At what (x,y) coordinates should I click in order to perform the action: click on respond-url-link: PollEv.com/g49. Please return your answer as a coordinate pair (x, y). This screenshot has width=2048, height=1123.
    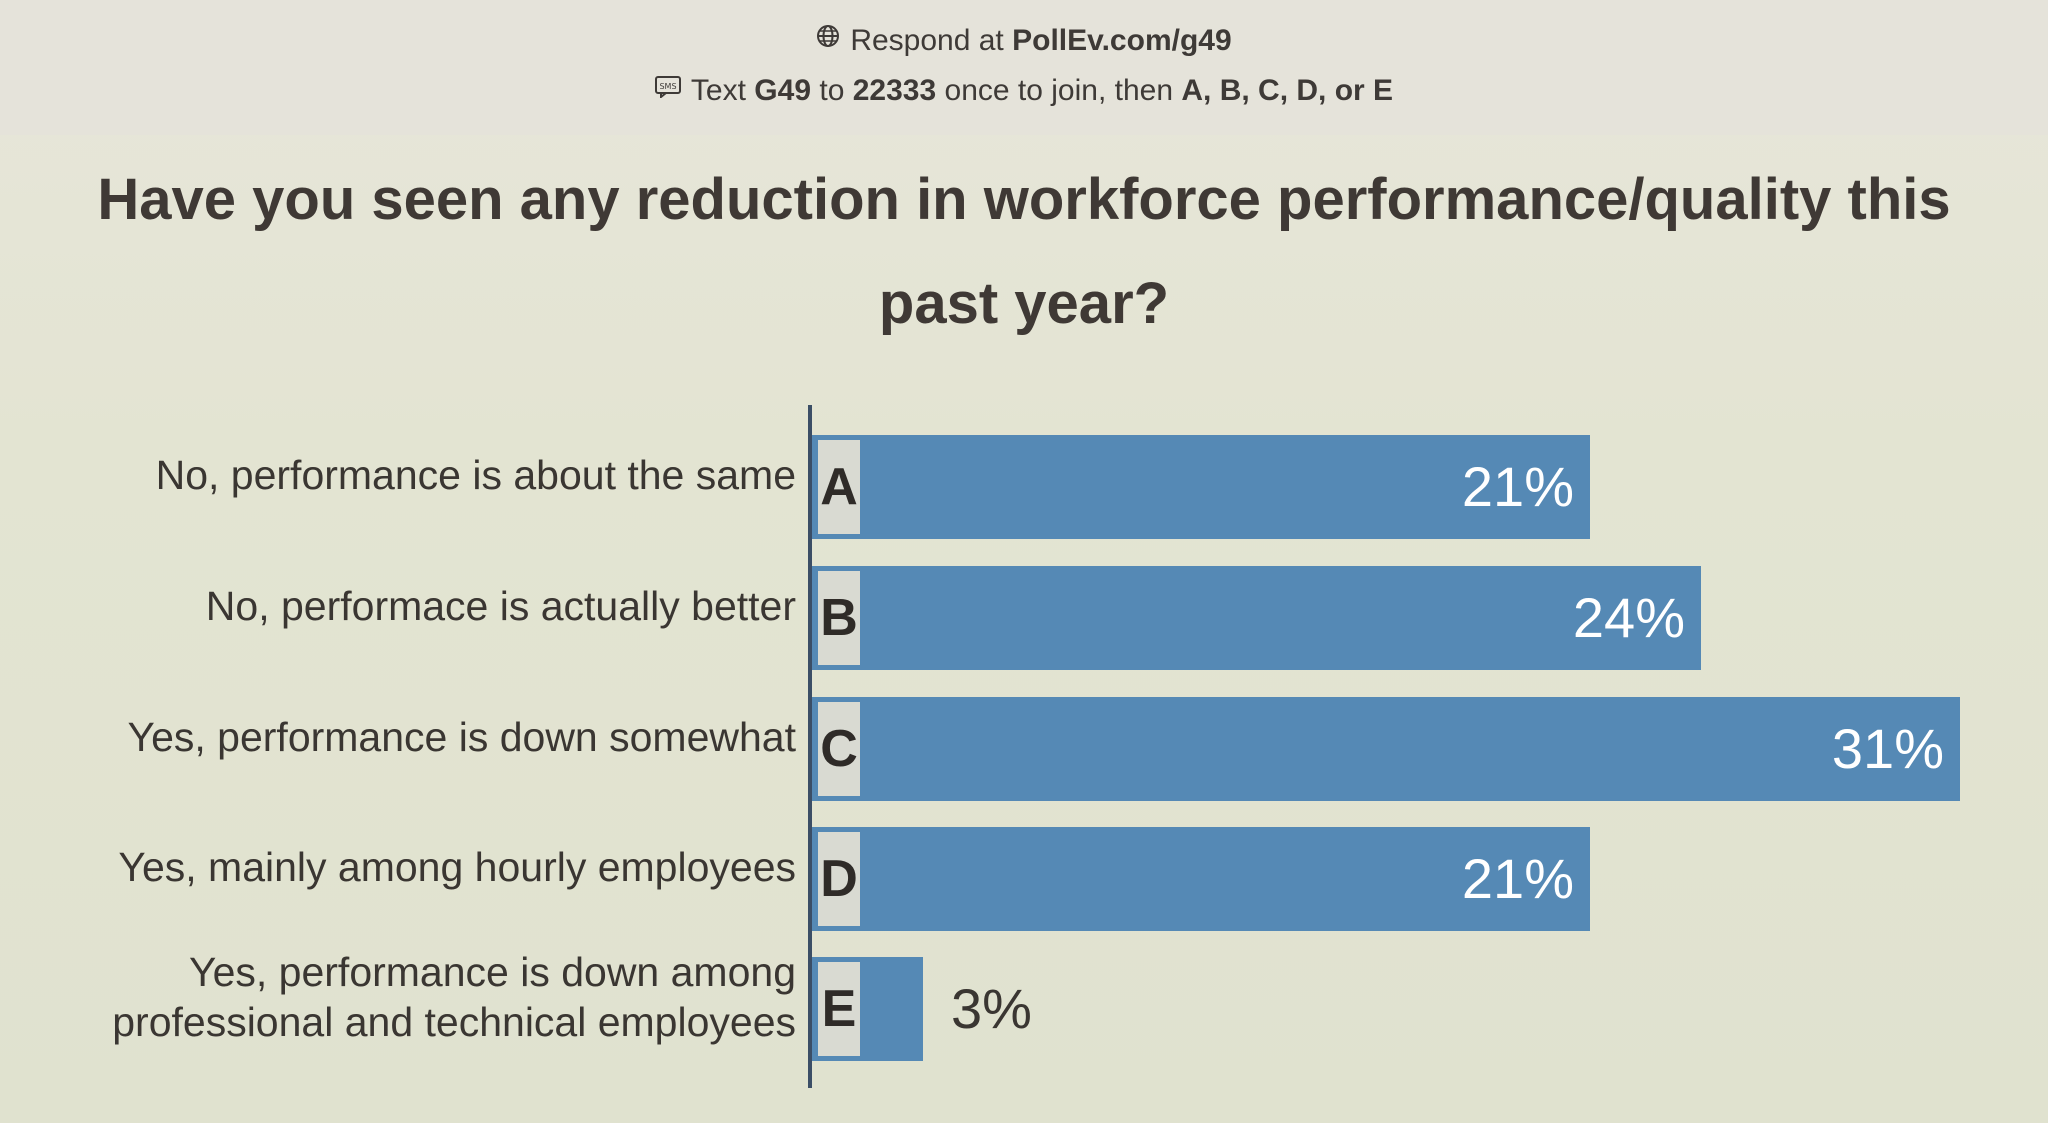
    Looking at the image, I should click on (1122, 40).